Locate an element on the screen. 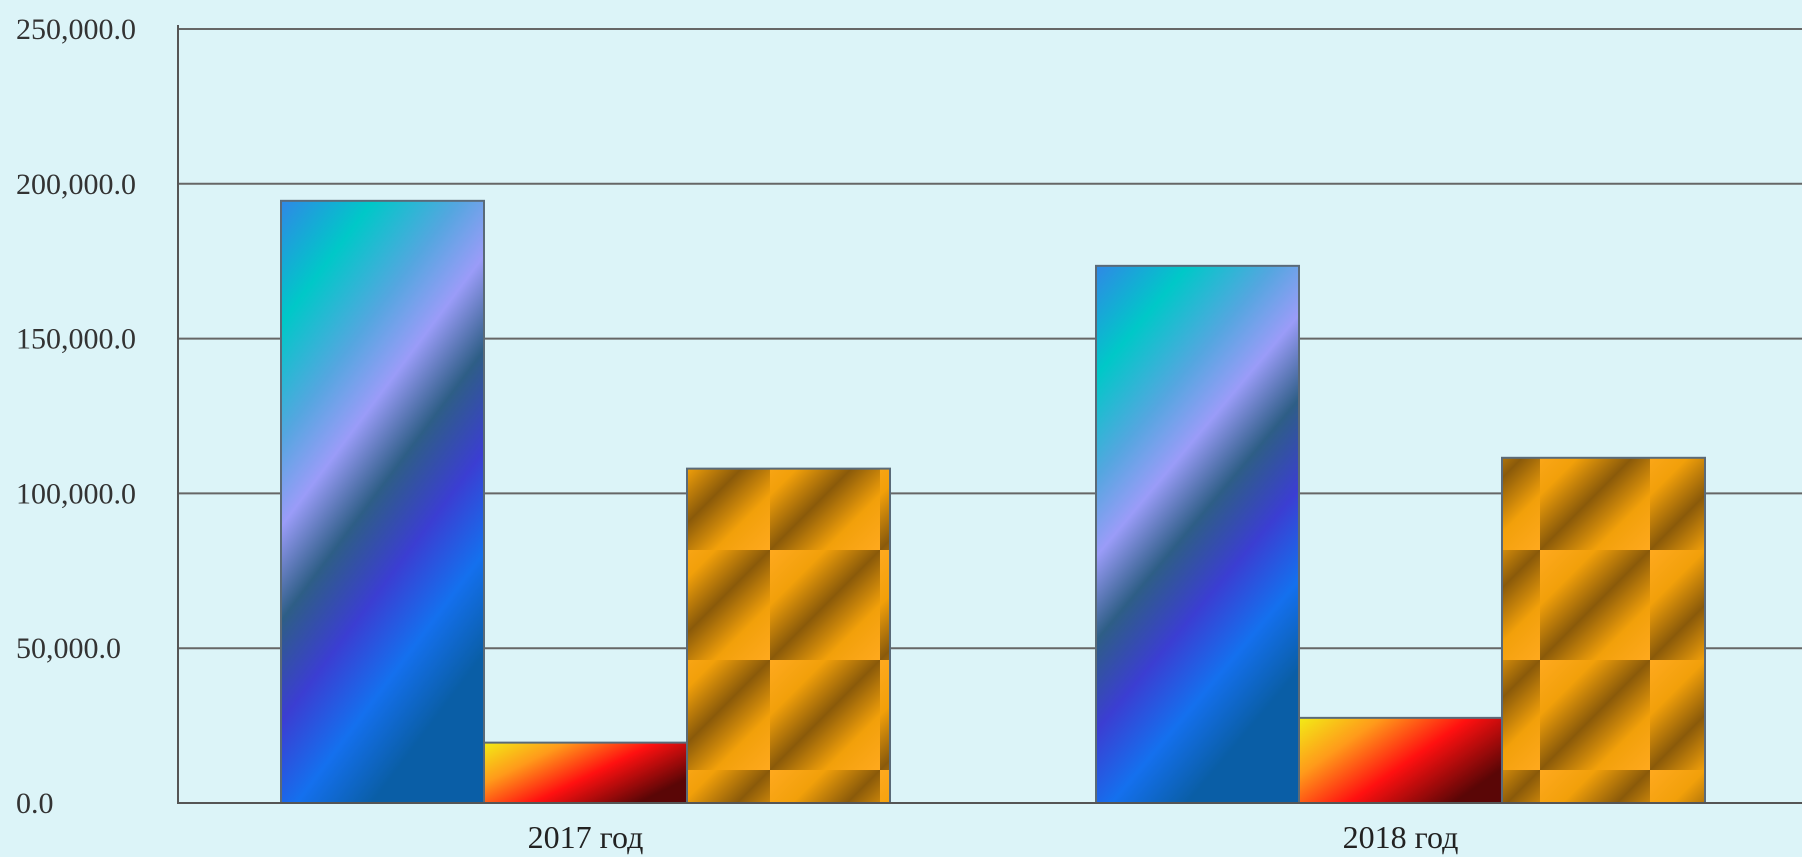 Image resolution: width=1802 pixels, height=857 pixels. y-tick-label: 100,000.0 is located at coordinates (76, 493).